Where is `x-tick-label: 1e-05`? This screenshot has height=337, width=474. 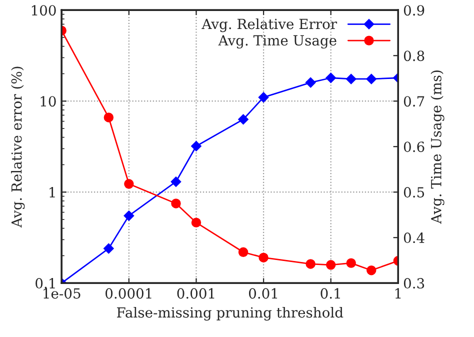 x-tick-label: 1e-05 is located at coordinates (62, 293).